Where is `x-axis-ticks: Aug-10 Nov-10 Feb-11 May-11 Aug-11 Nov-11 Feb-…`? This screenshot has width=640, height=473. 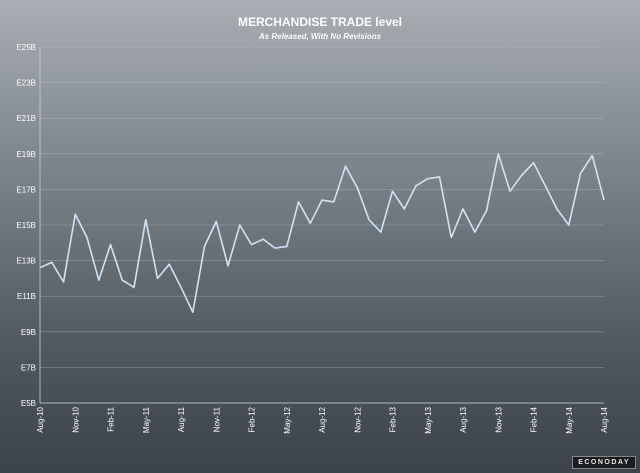 x-axis-ticks: Aug-10 Nov-10 Feb-11 May-11 Aug-11 Nov-11 Feb-… is located at coordinates (322, 419).